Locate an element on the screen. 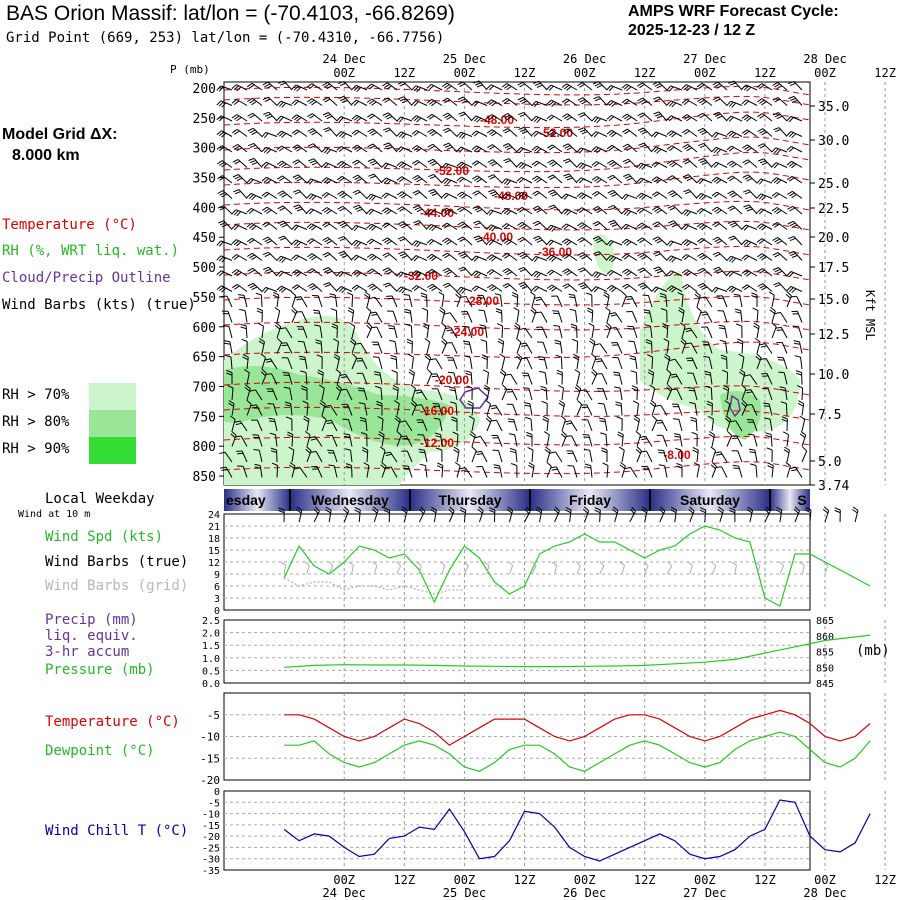 This screenshot has width=900, height=900. time-tick-top: 12Z is located at coordinates (645, 73).